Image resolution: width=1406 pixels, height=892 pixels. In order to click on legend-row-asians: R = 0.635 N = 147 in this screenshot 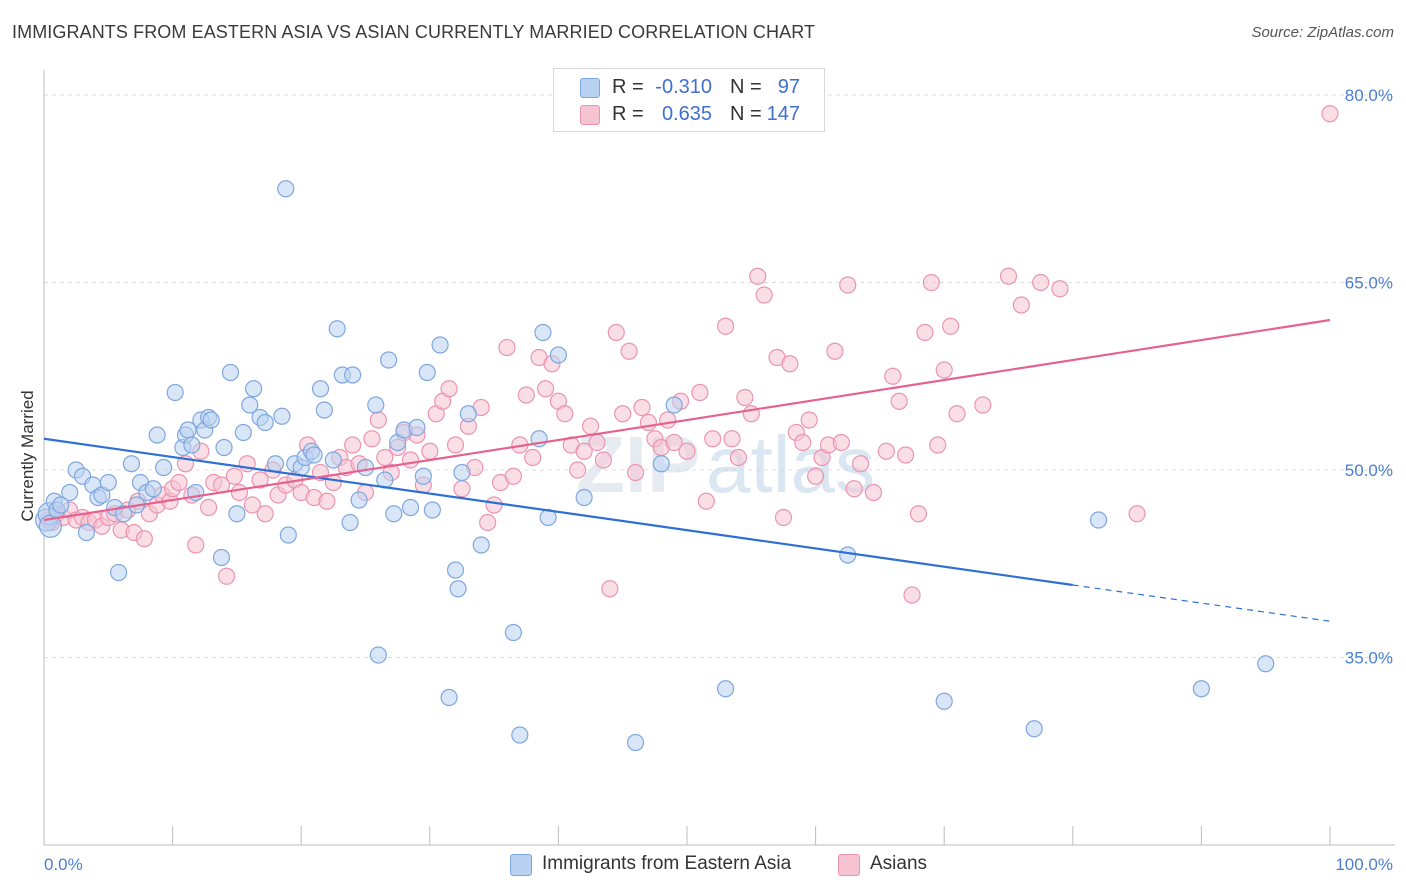, I will do `click(689, 114)`.